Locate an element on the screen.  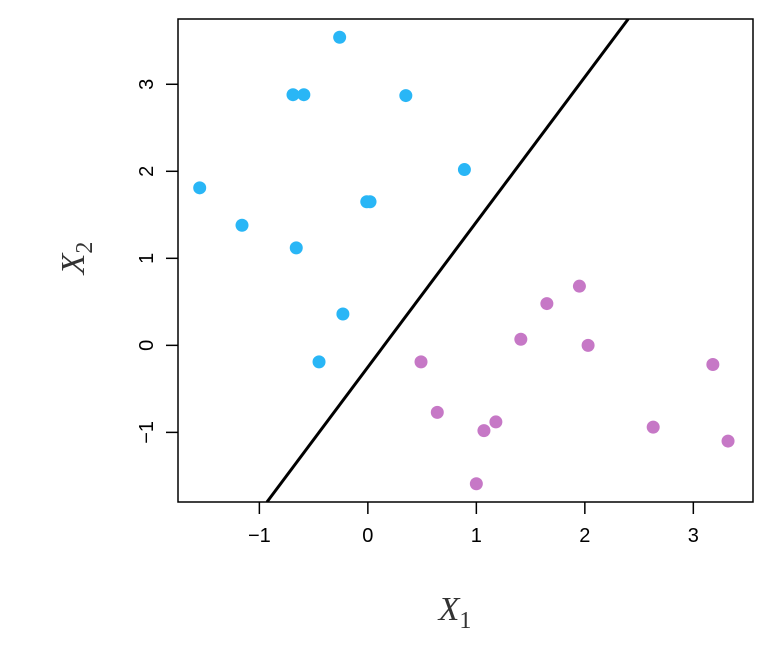
x-tick-label: 0 is located at coordinates (367, 536).